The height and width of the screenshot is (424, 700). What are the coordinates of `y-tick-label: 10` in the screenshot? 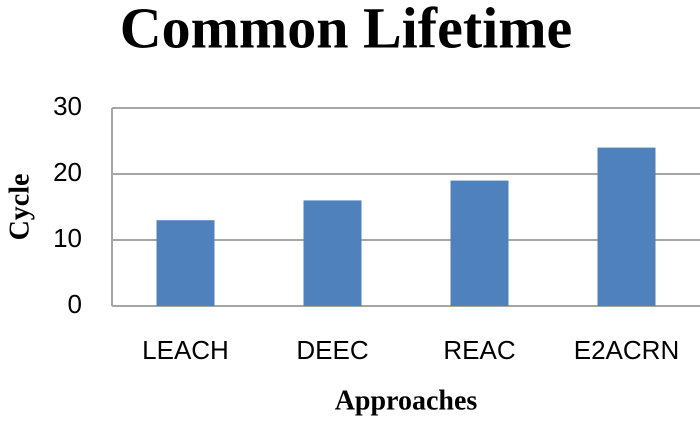 It's located at (67, 238).